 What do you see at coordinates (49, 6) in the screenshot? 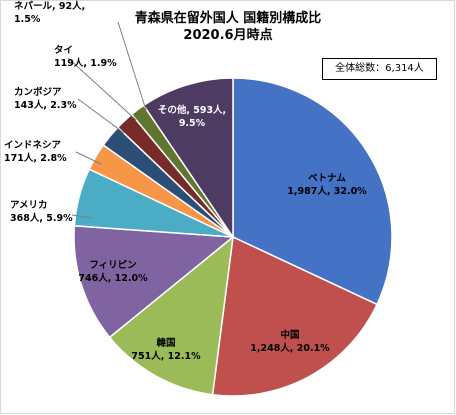
I see `slice-label-nepal: ネパール, 92人,` at bounding box center [49, 6].